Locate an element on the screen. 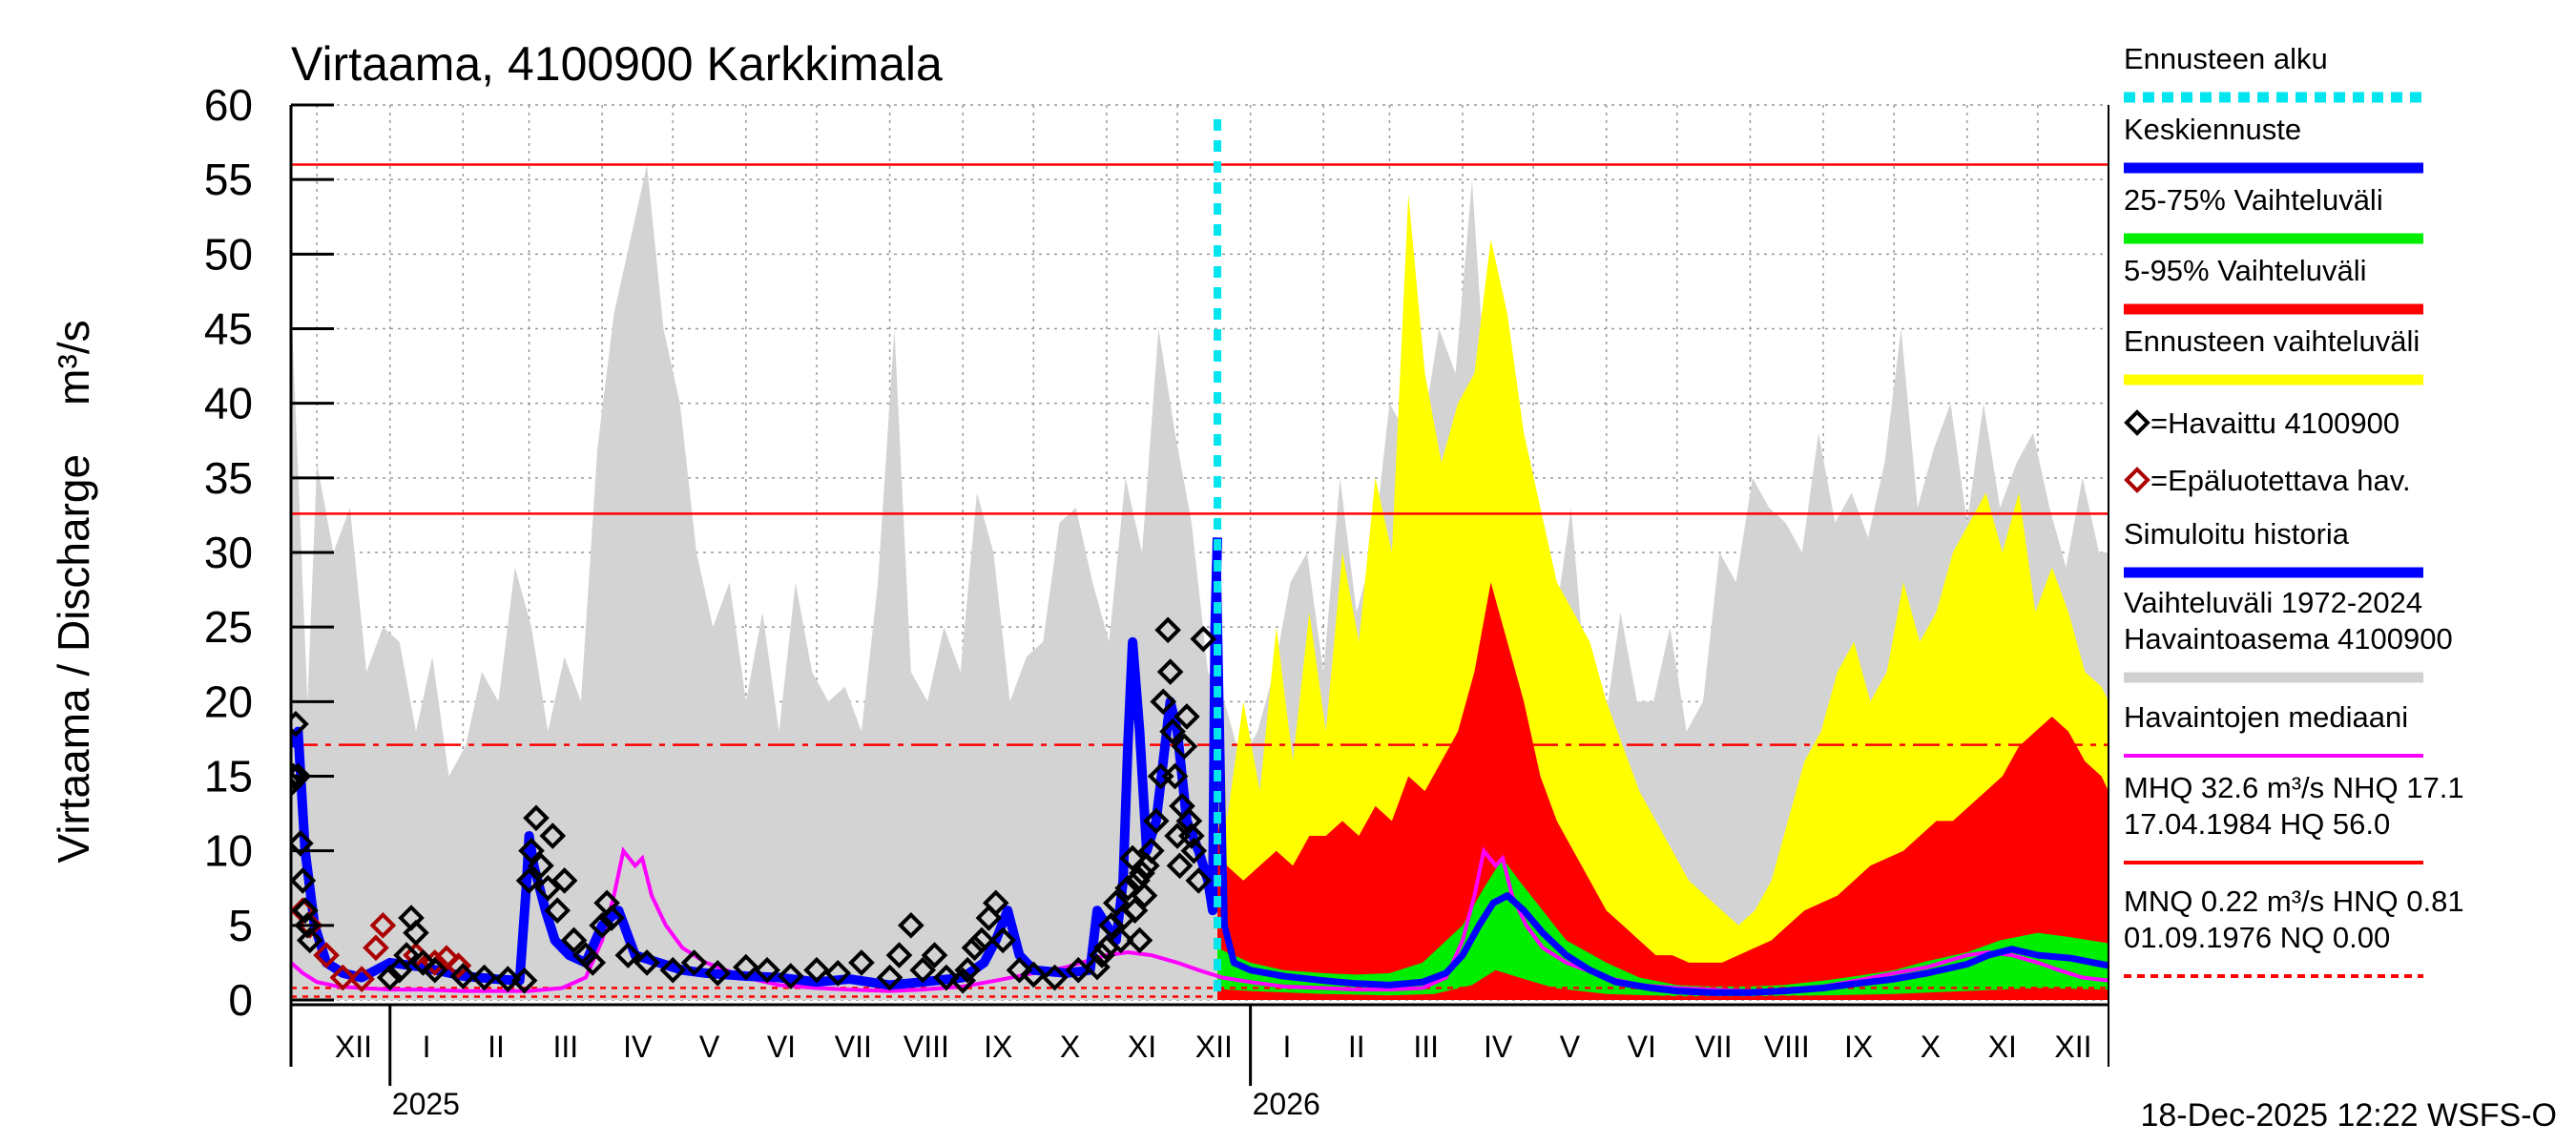  range-25-75-area is located at coordinates (1663, 929).